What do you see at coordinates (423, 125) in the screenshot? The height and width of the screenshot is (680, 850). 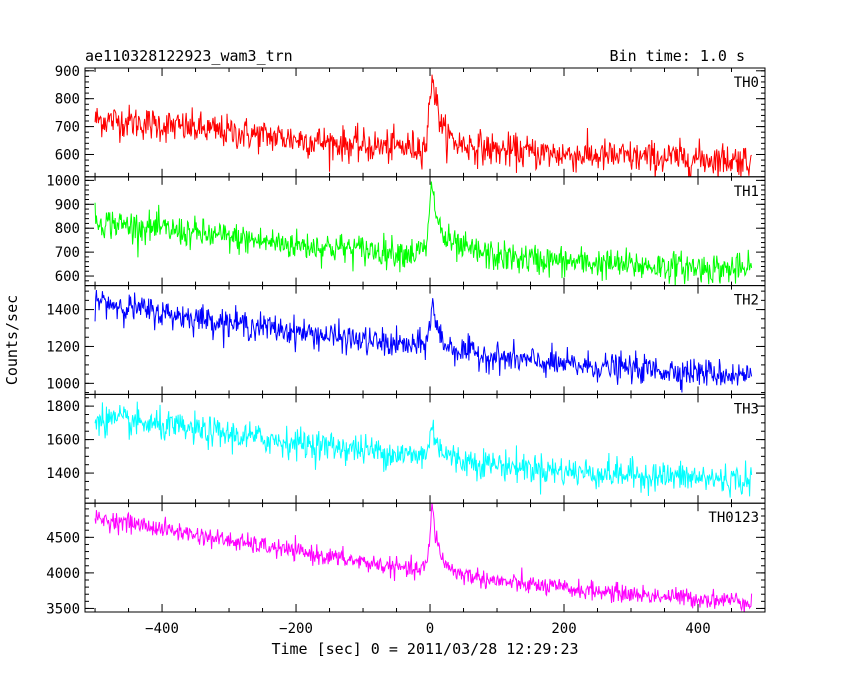 I see `series-line-th0` at bounding box center [423, 125].